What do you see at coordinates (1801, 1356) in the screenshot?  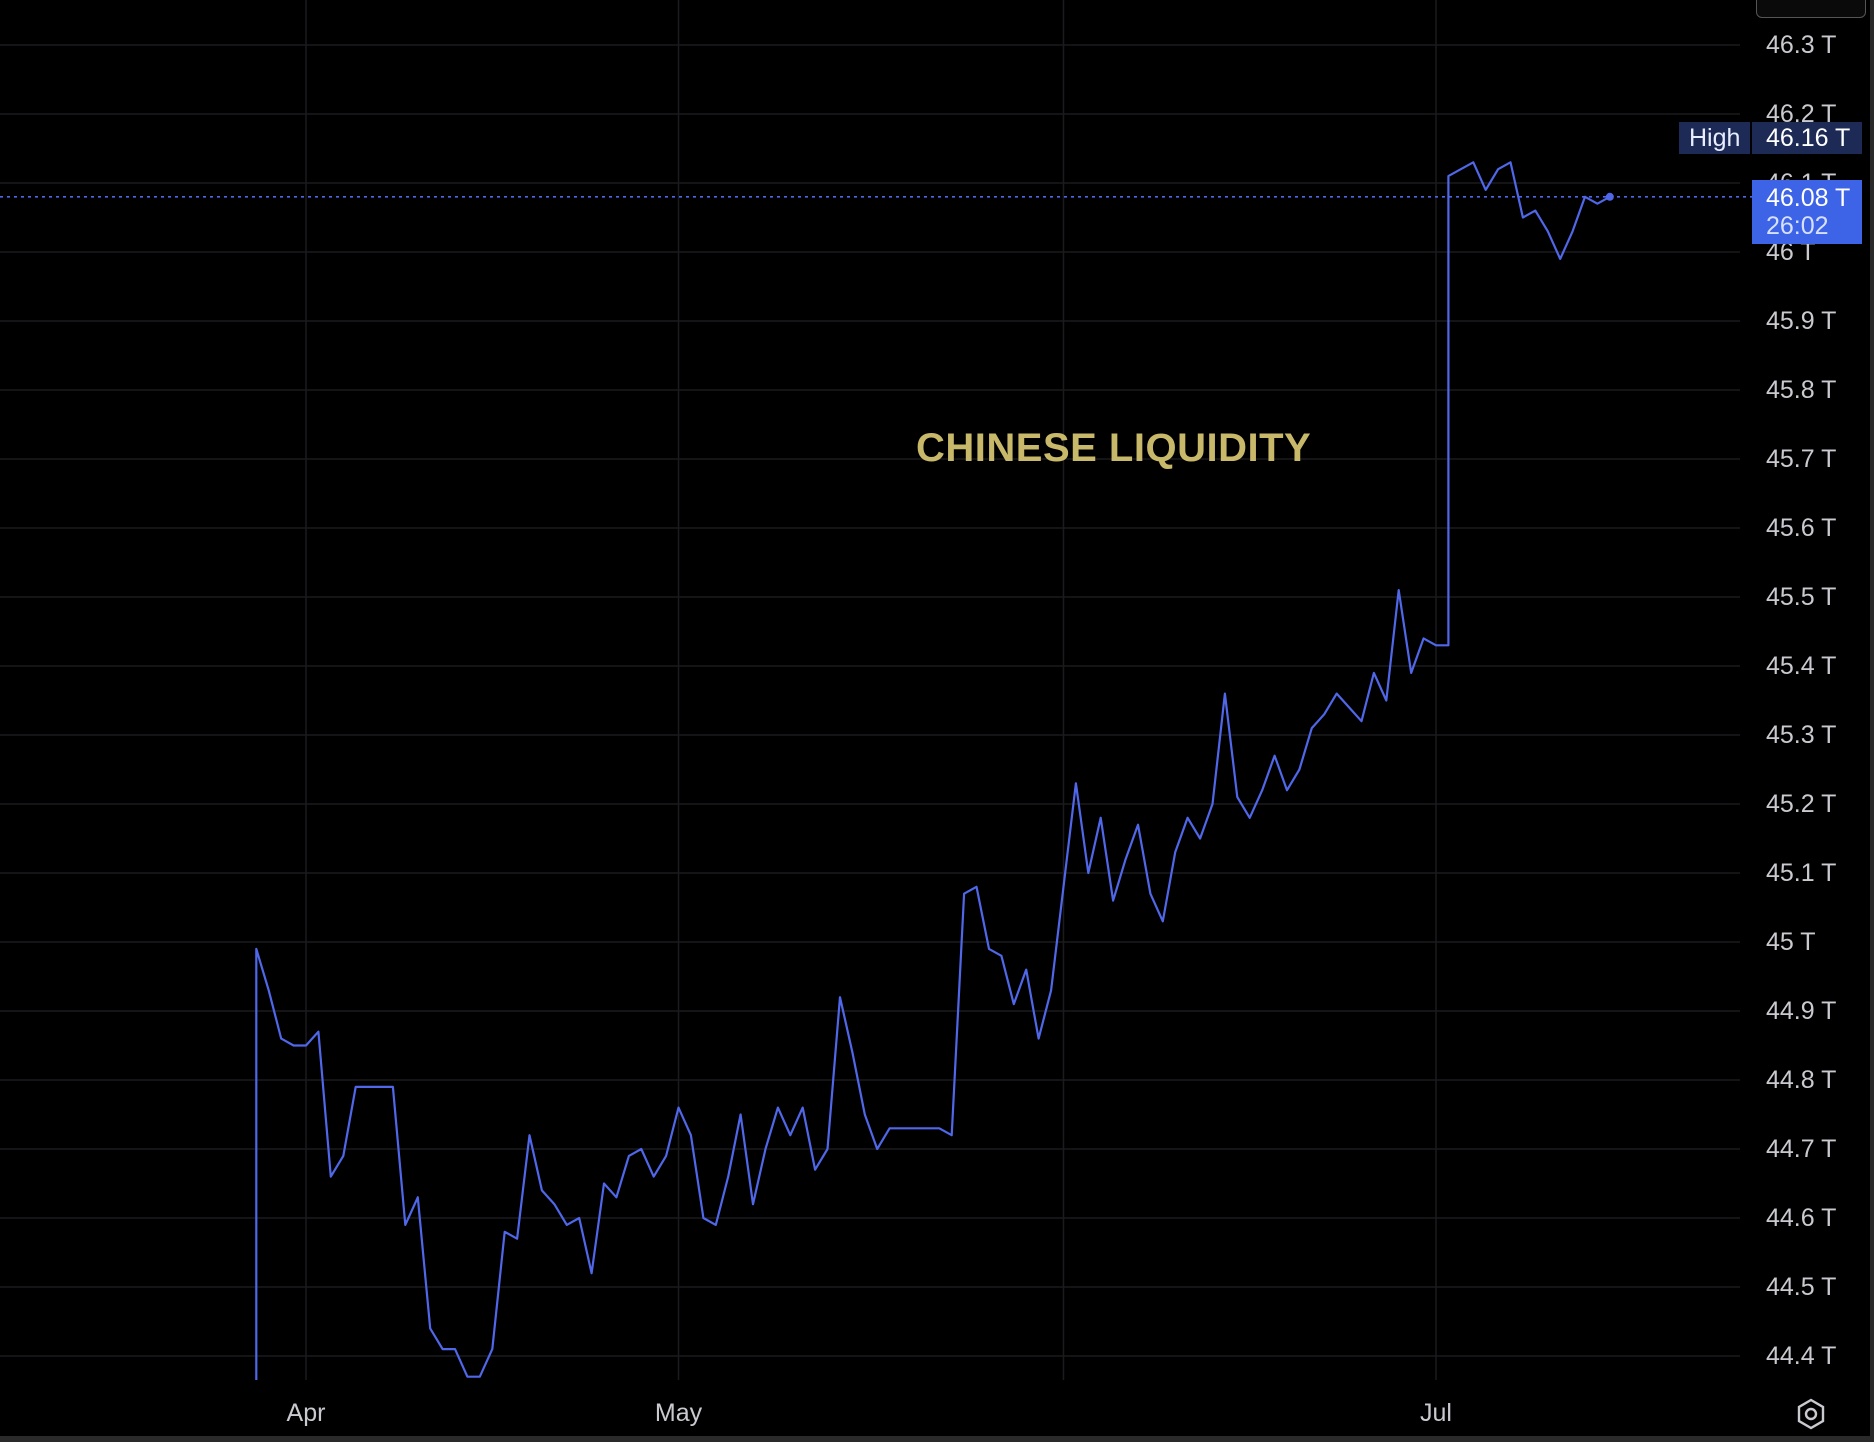 I see `y-tick-label: 44.4 T` at bounding box center [1801, 1356].